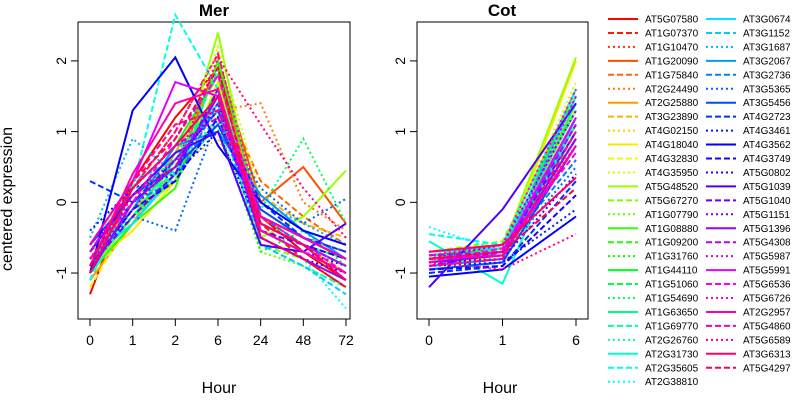 The width and height of the screenshot is (800, 400). Describe the element at coordinates (218, 340) in the screenshot. I see `x-tick-label-mer: 6` at that location.